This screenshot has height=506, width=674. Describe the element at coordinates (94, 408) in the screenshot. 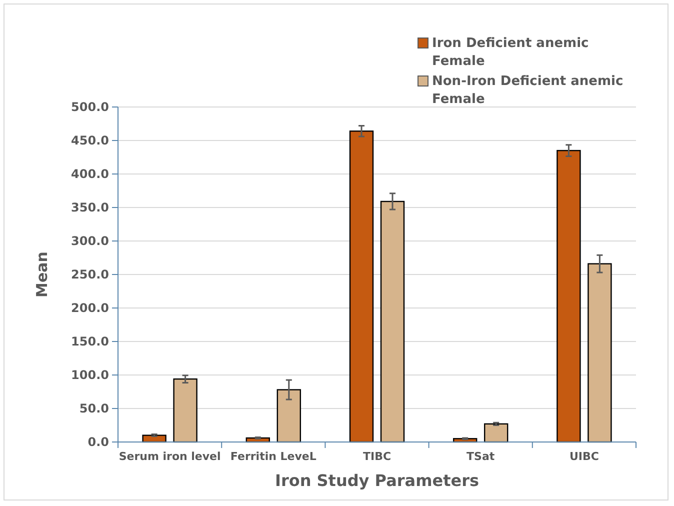

I see `y-tick-label: 50.0` at that location.